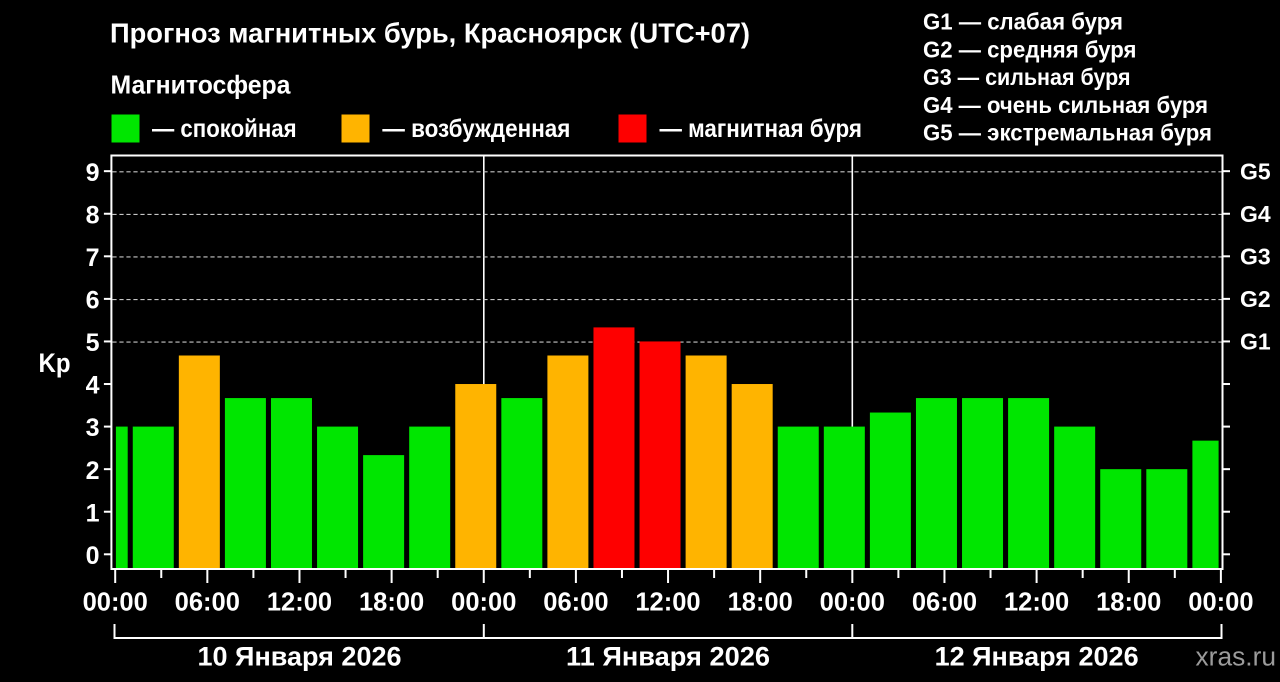 This screenshot has width=1280, height=682. I want to click on svg-text: 5, so click(93, 343).